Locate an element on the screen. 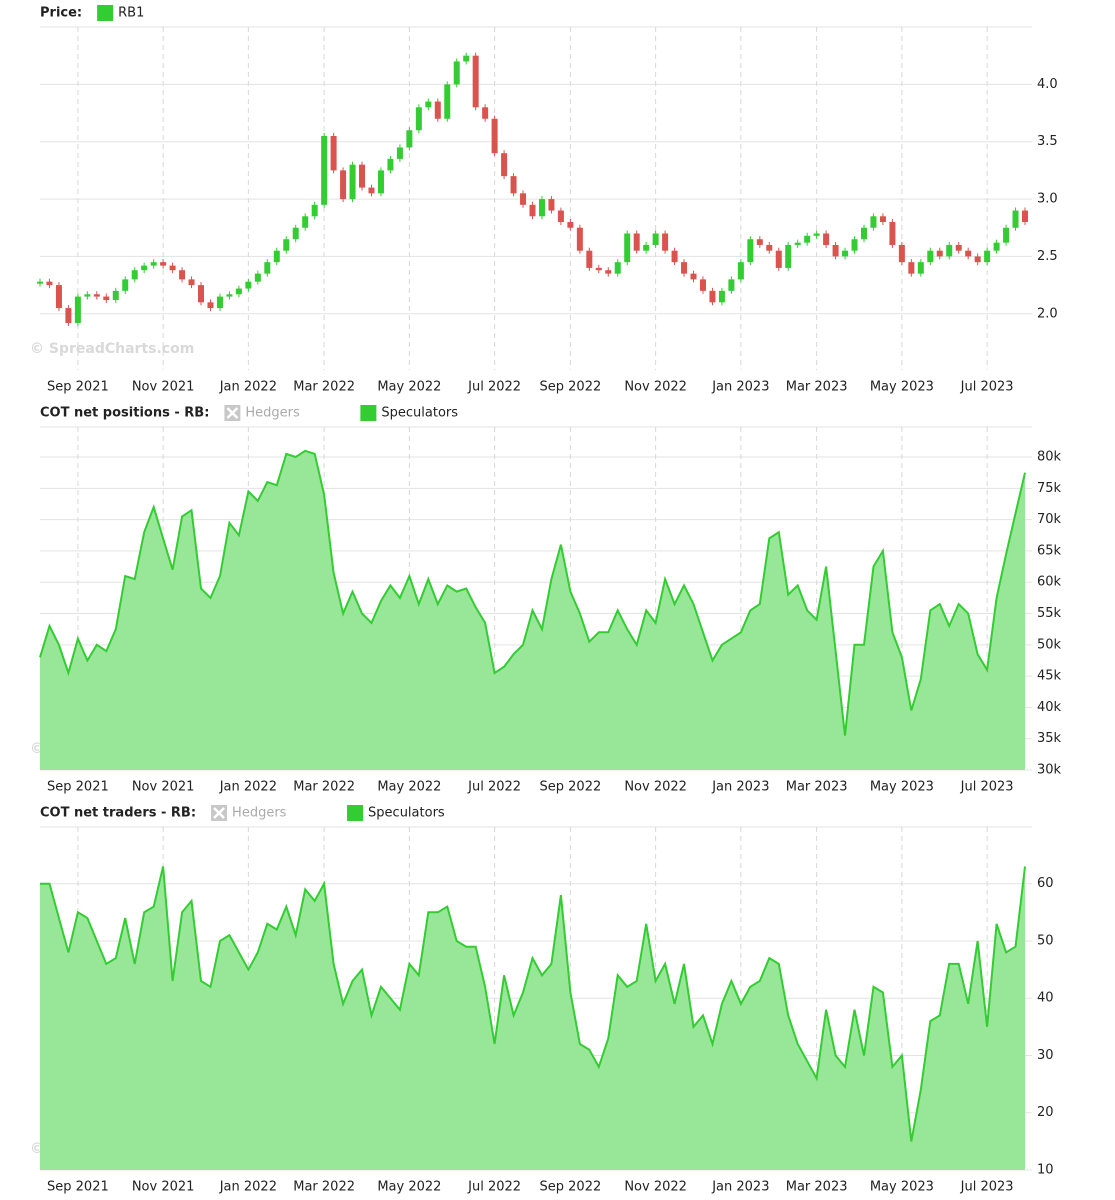 The image size is (1115, 1200). x-tick-label: Jul 2022 is located at coordinates (494, 387).